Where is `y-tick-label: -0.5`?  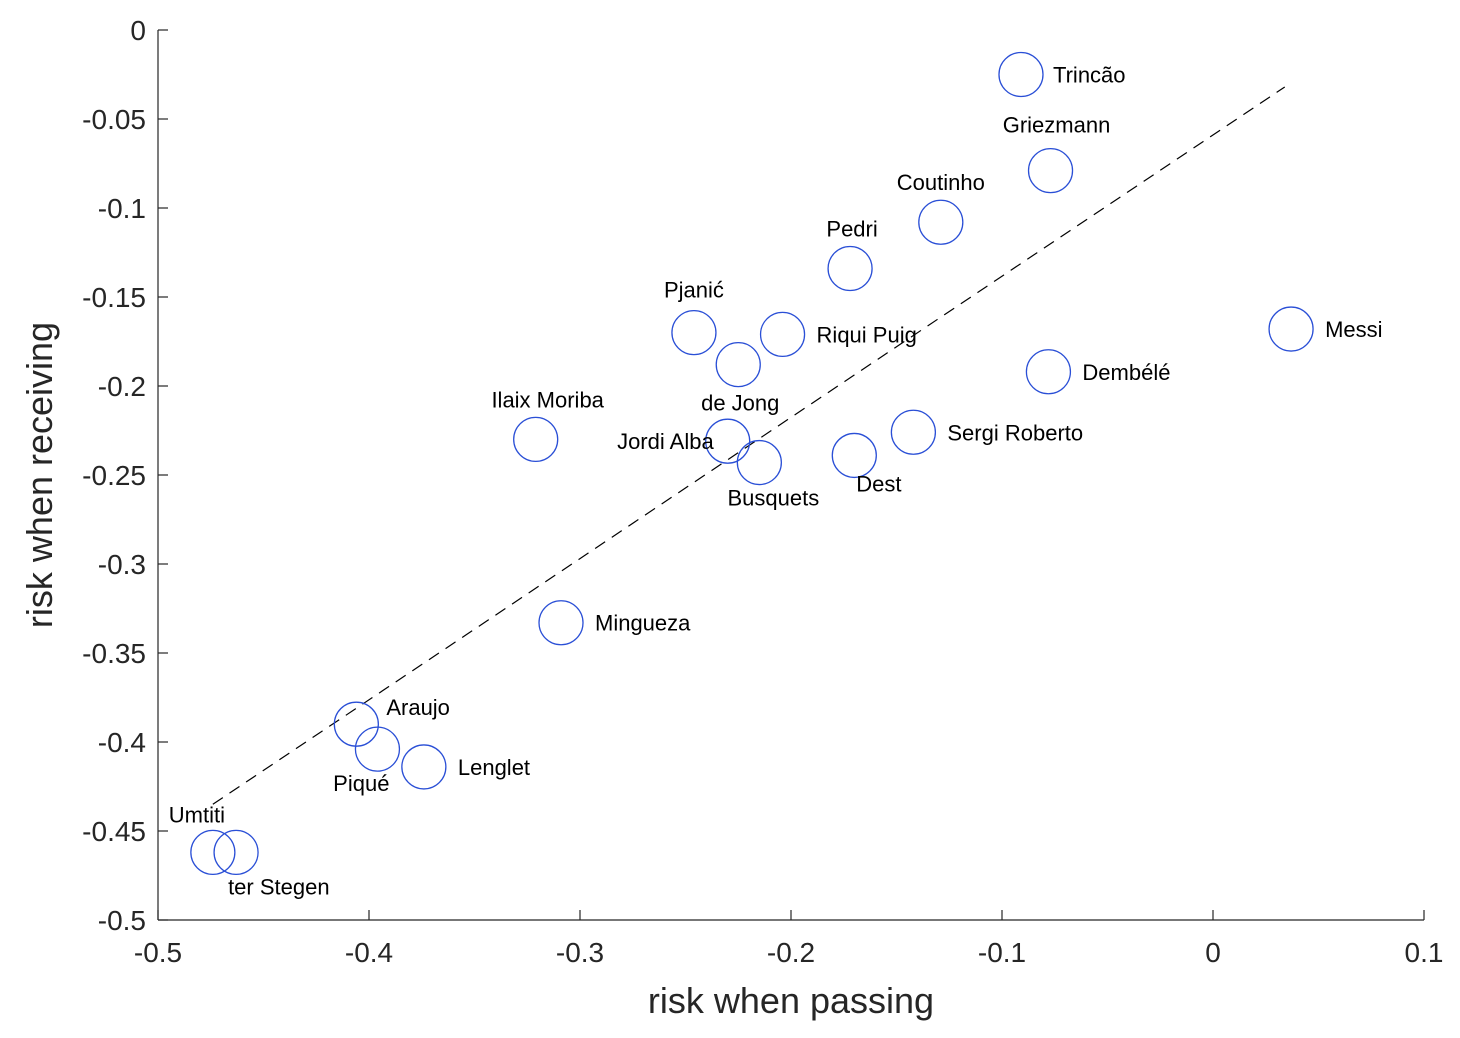 y-tick-label: -0.5 is located at coordinates (122, 920).